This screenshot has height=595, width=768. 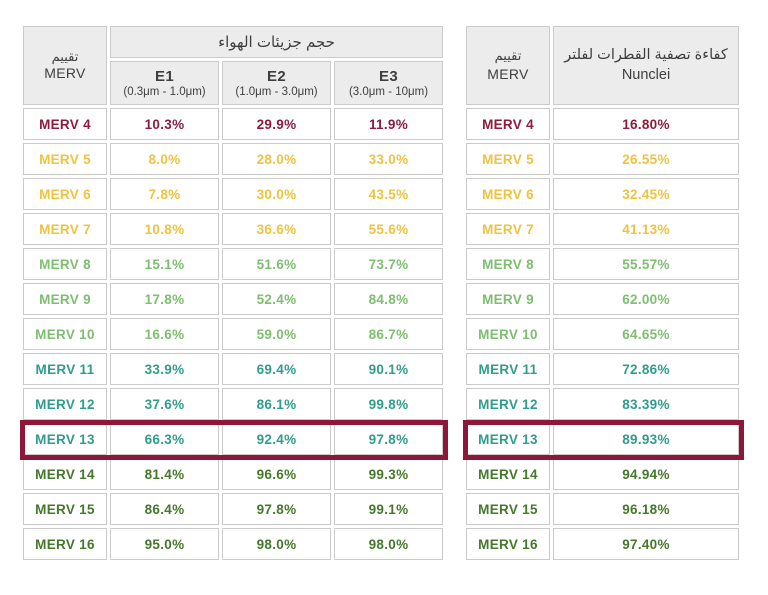 What do you see at coordinates (388, 299) in the screenshot?
I see `value-cell: 84.8%` at bounding box center [388, 299].